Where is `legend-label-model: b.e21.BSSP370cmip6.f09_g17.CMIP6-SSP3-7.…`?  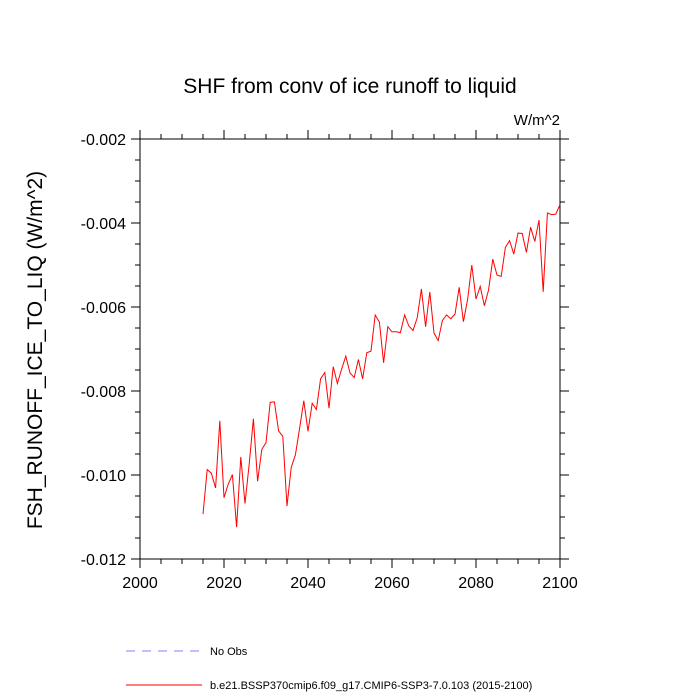
legend-label-model: b.e21.BSSP370cmip6.f09_g17.CMIP6-SSP3-7.… is located at coordinates (371, 686).